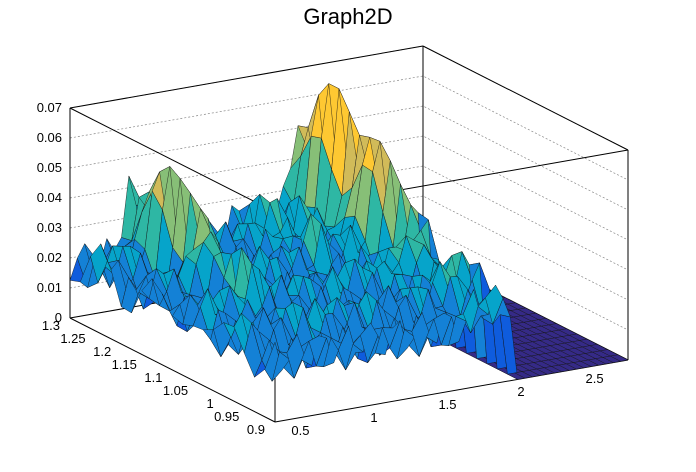 The image size is (696, 472). I want to click on z-tick-label: 0.01, so click(49, 287).